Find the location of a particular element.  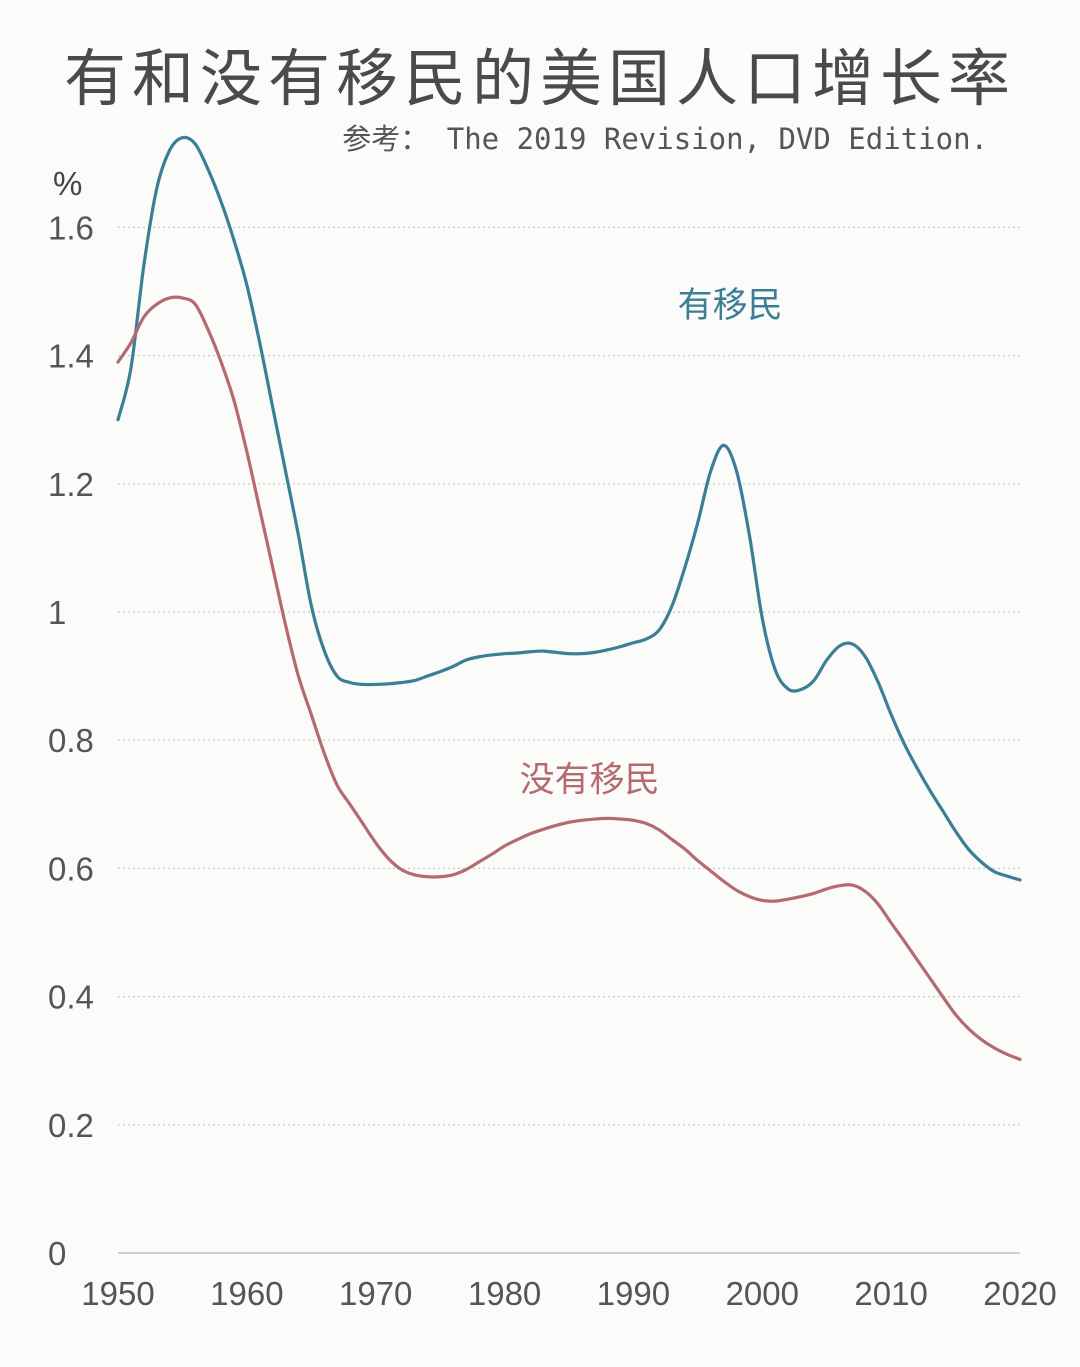

y-tick-label: 0.6 is located at coordinates (71, 868).